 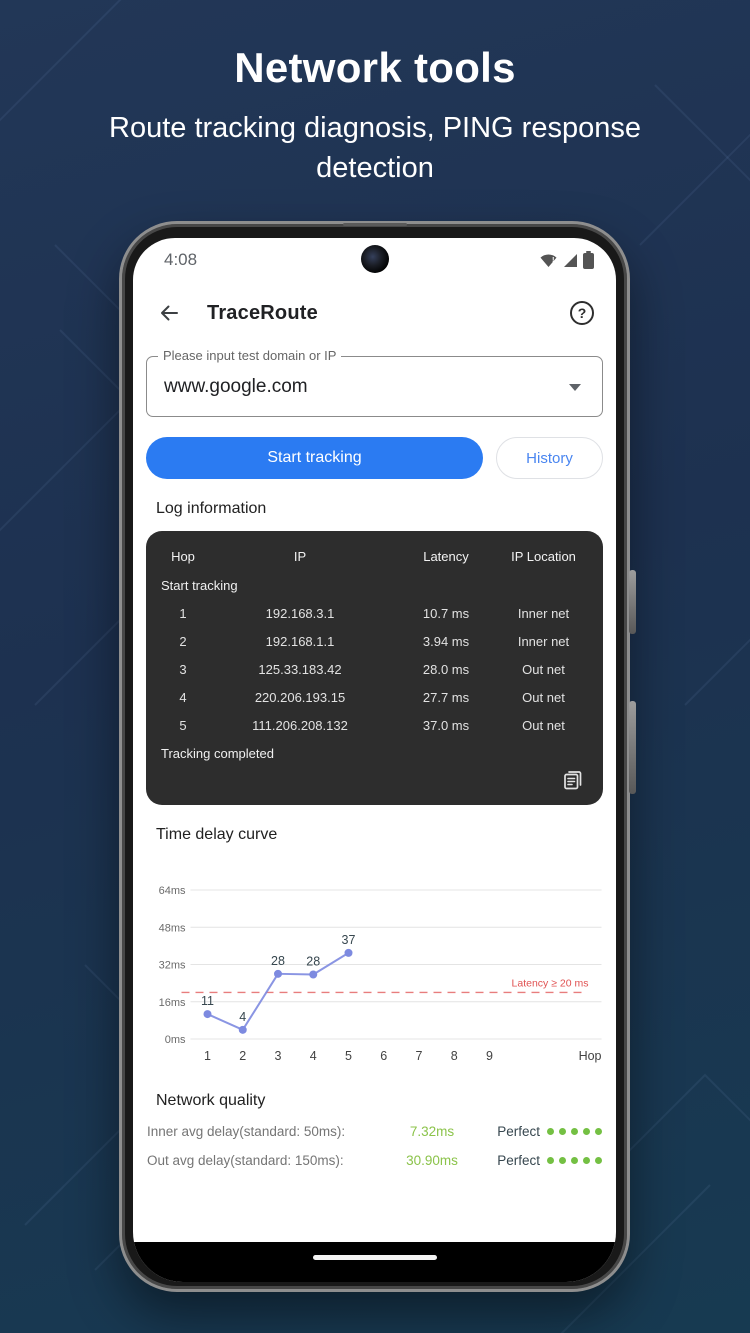 What do you see at coordinates (454, 1056) in the screenshot?
I see `svg-text: 8` at bounding box center [454, 1056].